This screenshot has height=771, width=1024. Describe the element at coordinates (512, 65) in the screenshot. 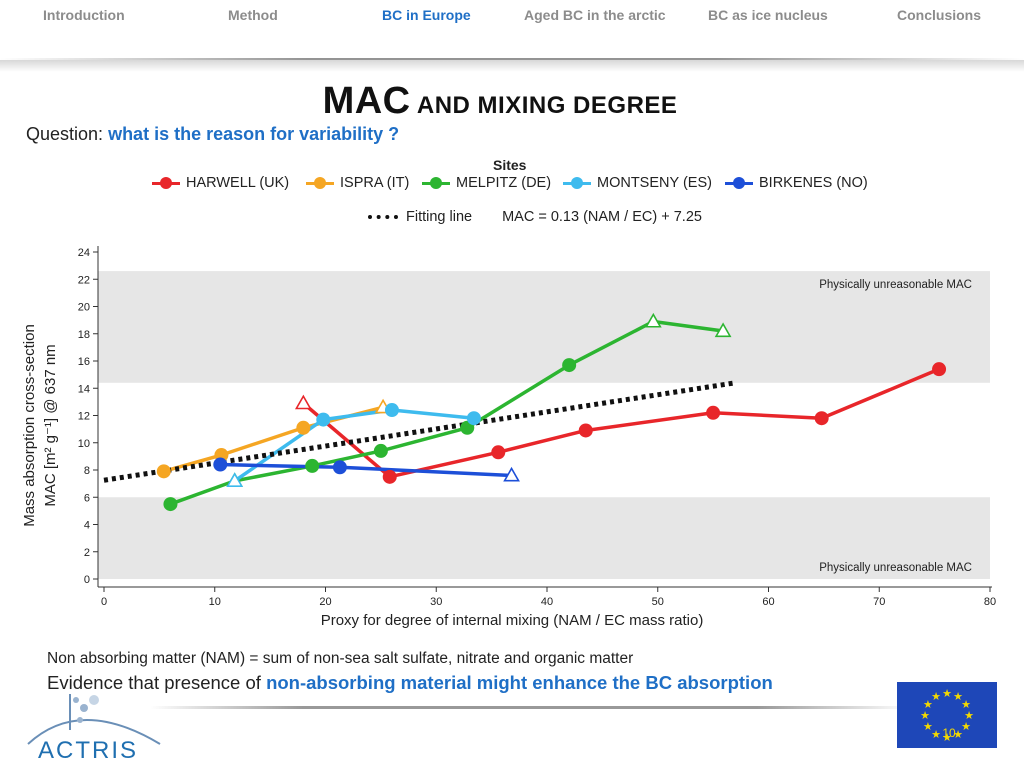

I see `header-divider` at that location.